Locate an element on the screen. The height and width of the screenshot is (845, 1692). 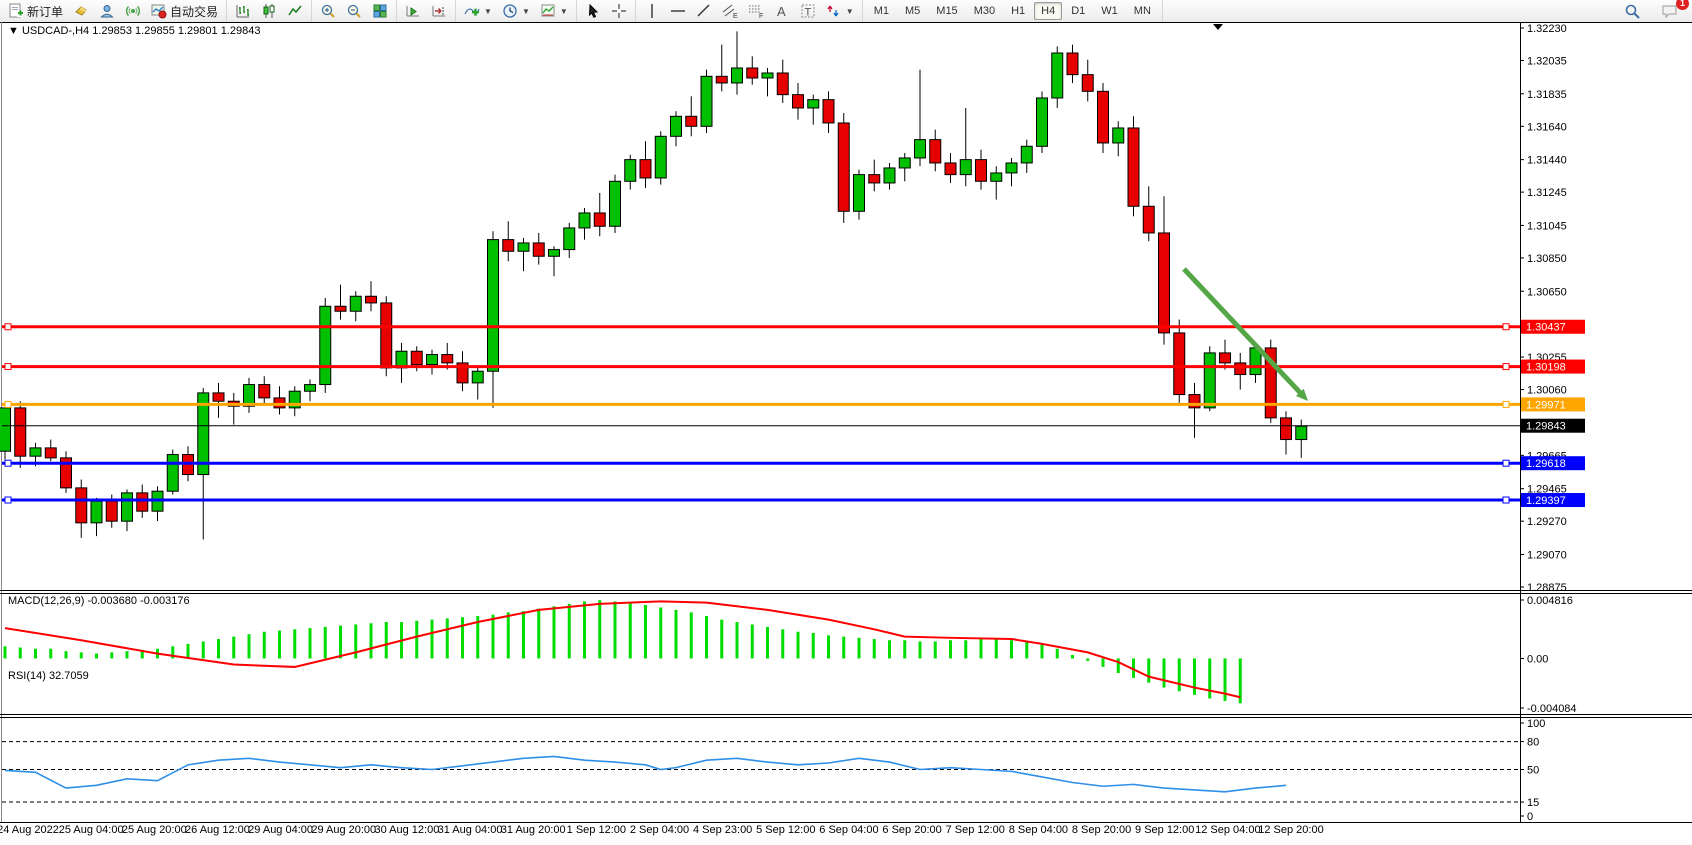
rsi-tick-label: 100 is located at coordinates (1536, 724).